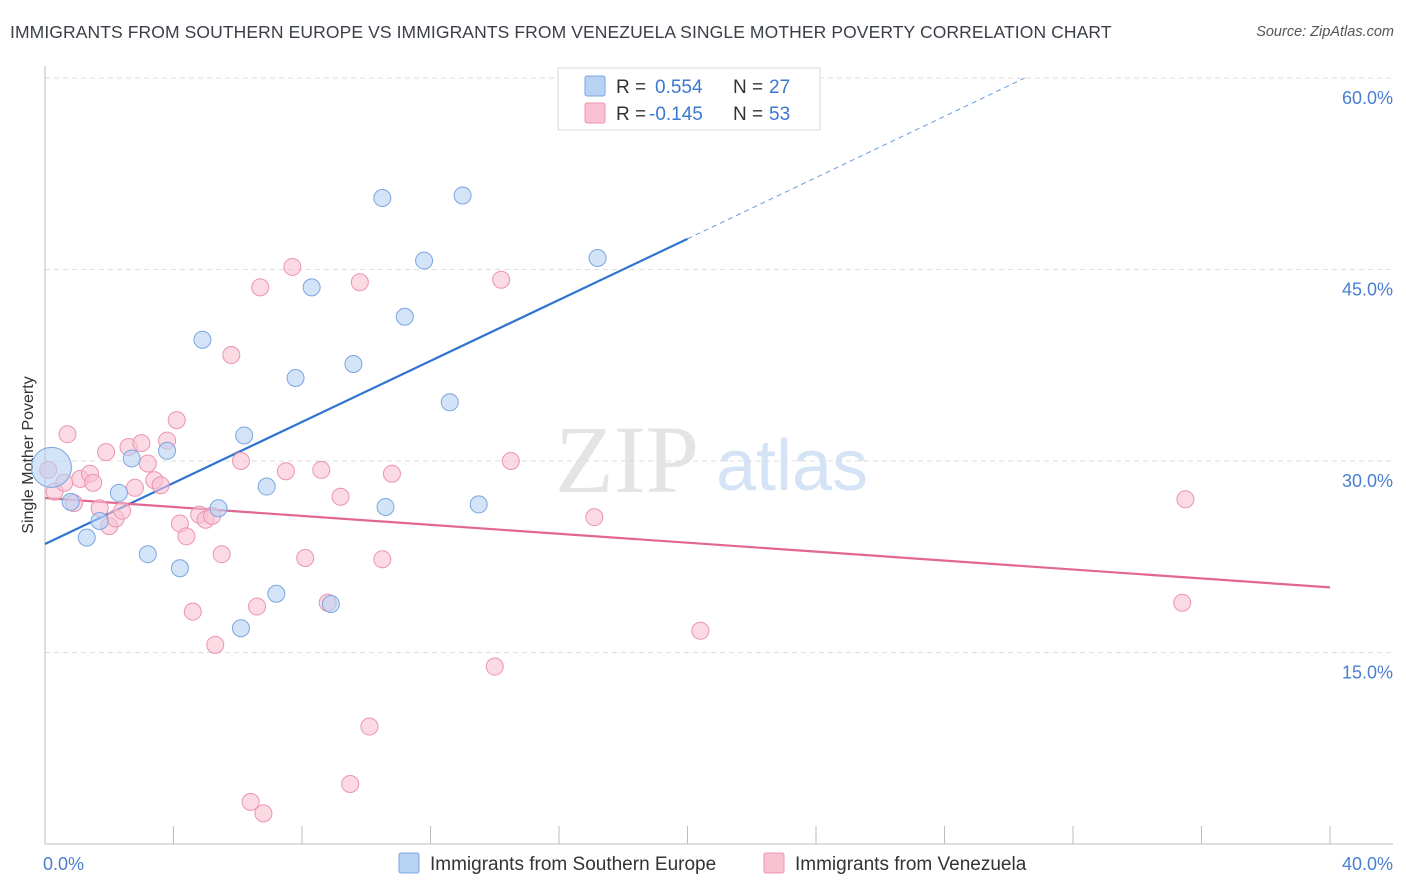 This screenshot has height=892, width=1406. Describe the element at coordinates (573, 864) in the screenshot. I see `bottom-legend-label-blue: Immigrants from Southern Europe` at that location.